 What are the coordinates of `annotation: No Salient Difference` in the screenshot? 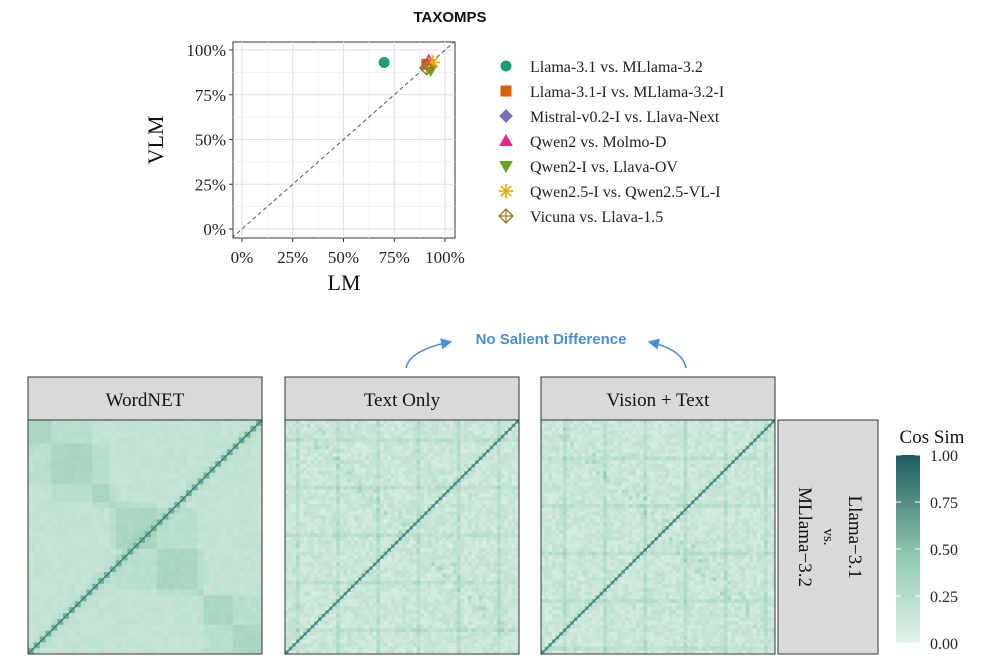 It's located at (546, 350).